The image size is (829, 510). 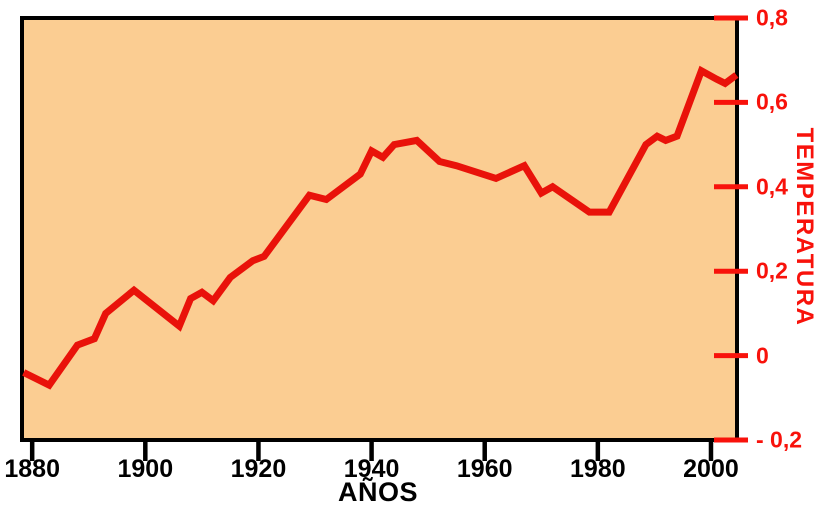 I want to click on x-tick-label: 1920, so click(x=258, y=469).